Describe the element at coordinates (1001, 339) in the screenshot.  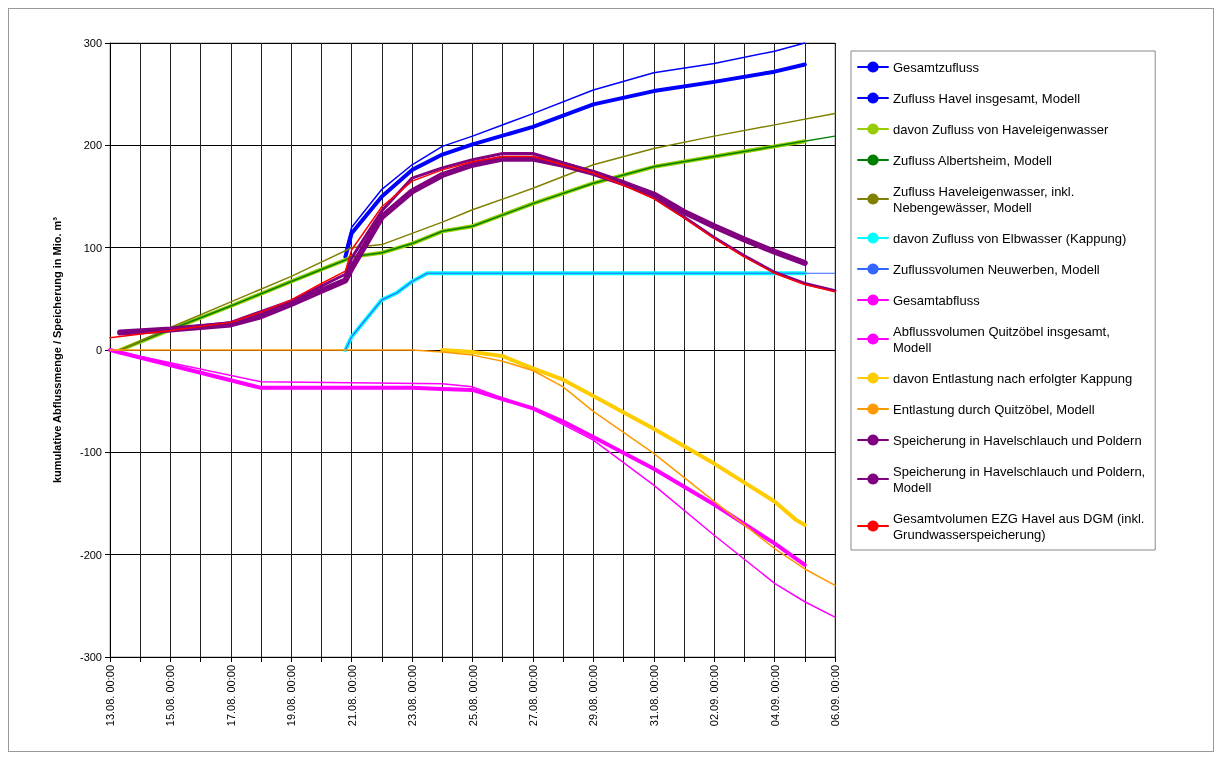
I see `legend-label: Abflussvolumen Quitzöbel insgesamt, Modell` at that location.